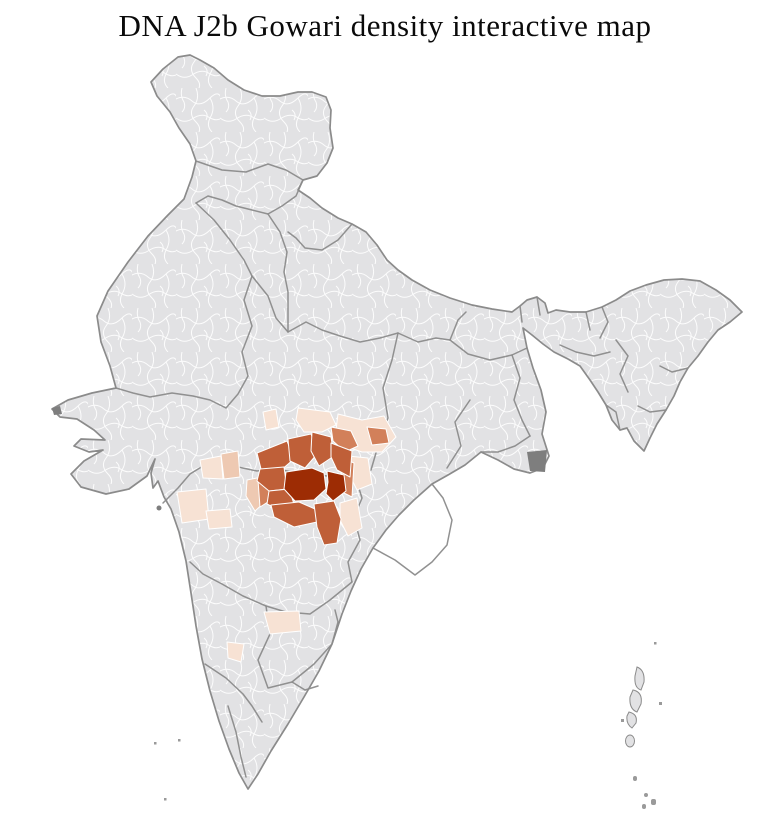 The image size is (770, 813). What do you see at coordinates (167, 770) in the screenshot?
I see `lakshadweep-islands` at bounding box center [167, 770].